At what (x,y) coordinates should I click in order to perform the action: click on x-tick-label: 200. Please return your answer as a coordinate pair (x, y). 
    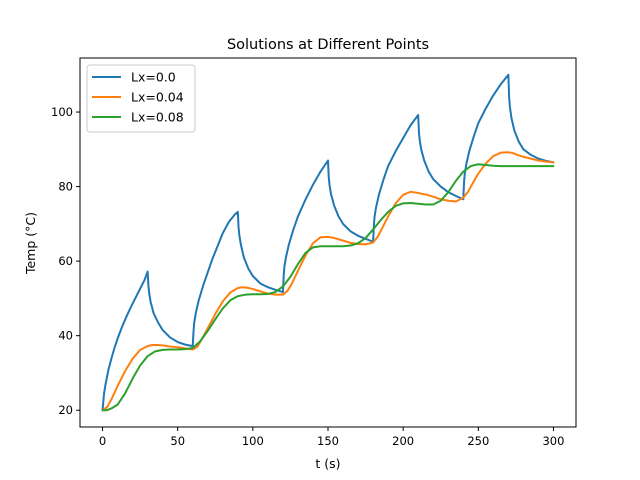
    Looking at the image, I should click on (403, 441).